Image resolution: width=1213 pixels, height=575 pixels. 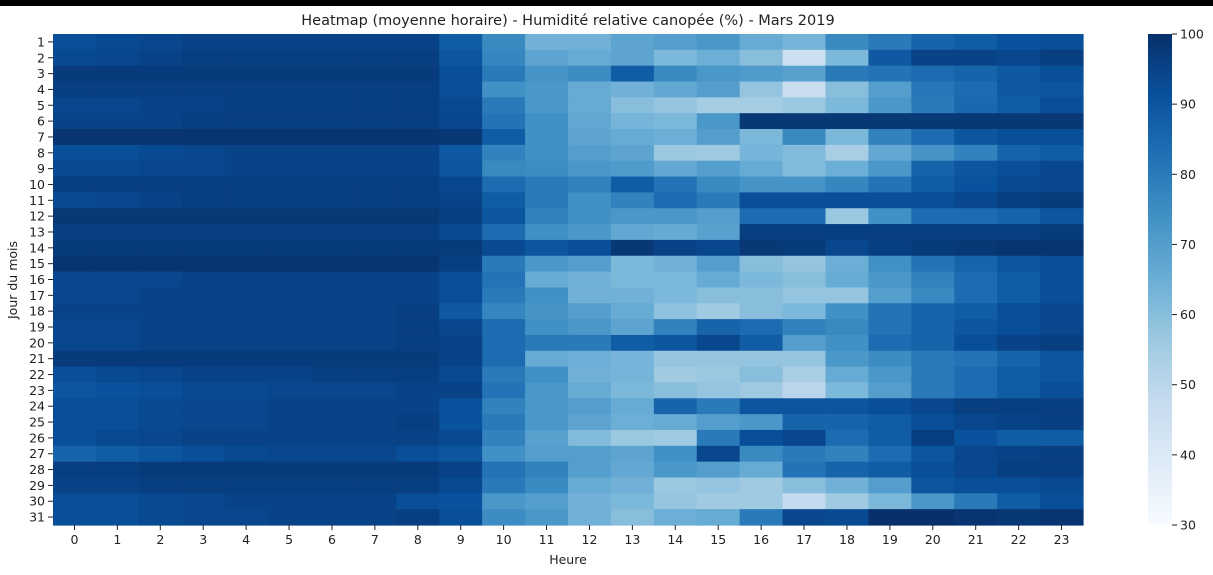 What do you see at coordinates (37, 184) in the screenshot?
I see `y-tick-label: 10` at bounding box center [37, 184].